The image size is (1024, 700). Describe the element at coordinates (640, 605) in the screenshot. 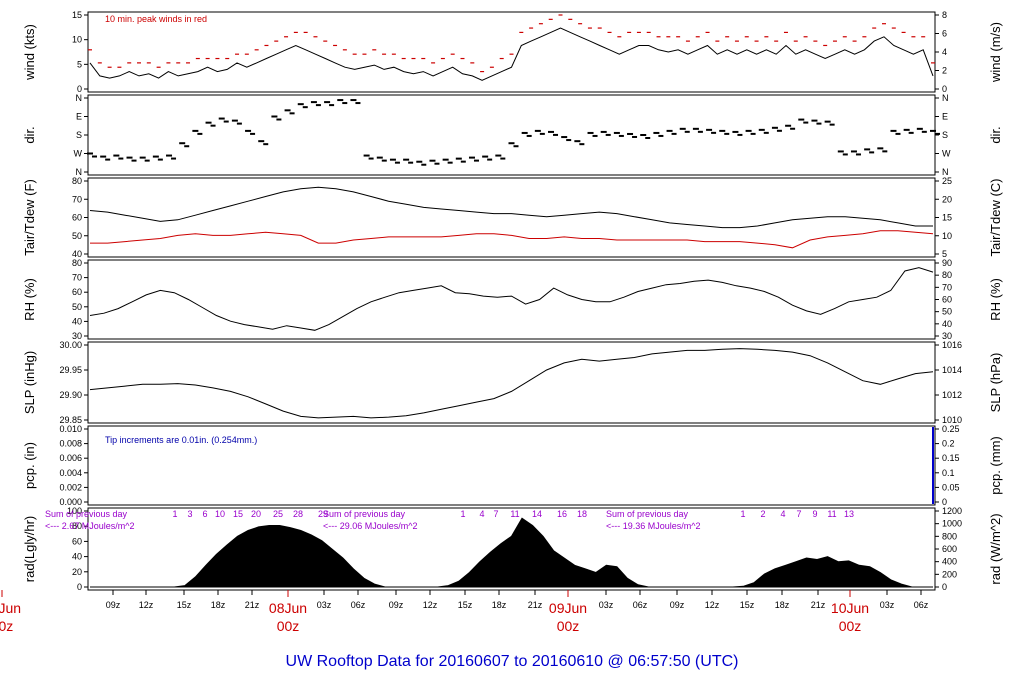

I see `x-tick-label: 06z` at that location.